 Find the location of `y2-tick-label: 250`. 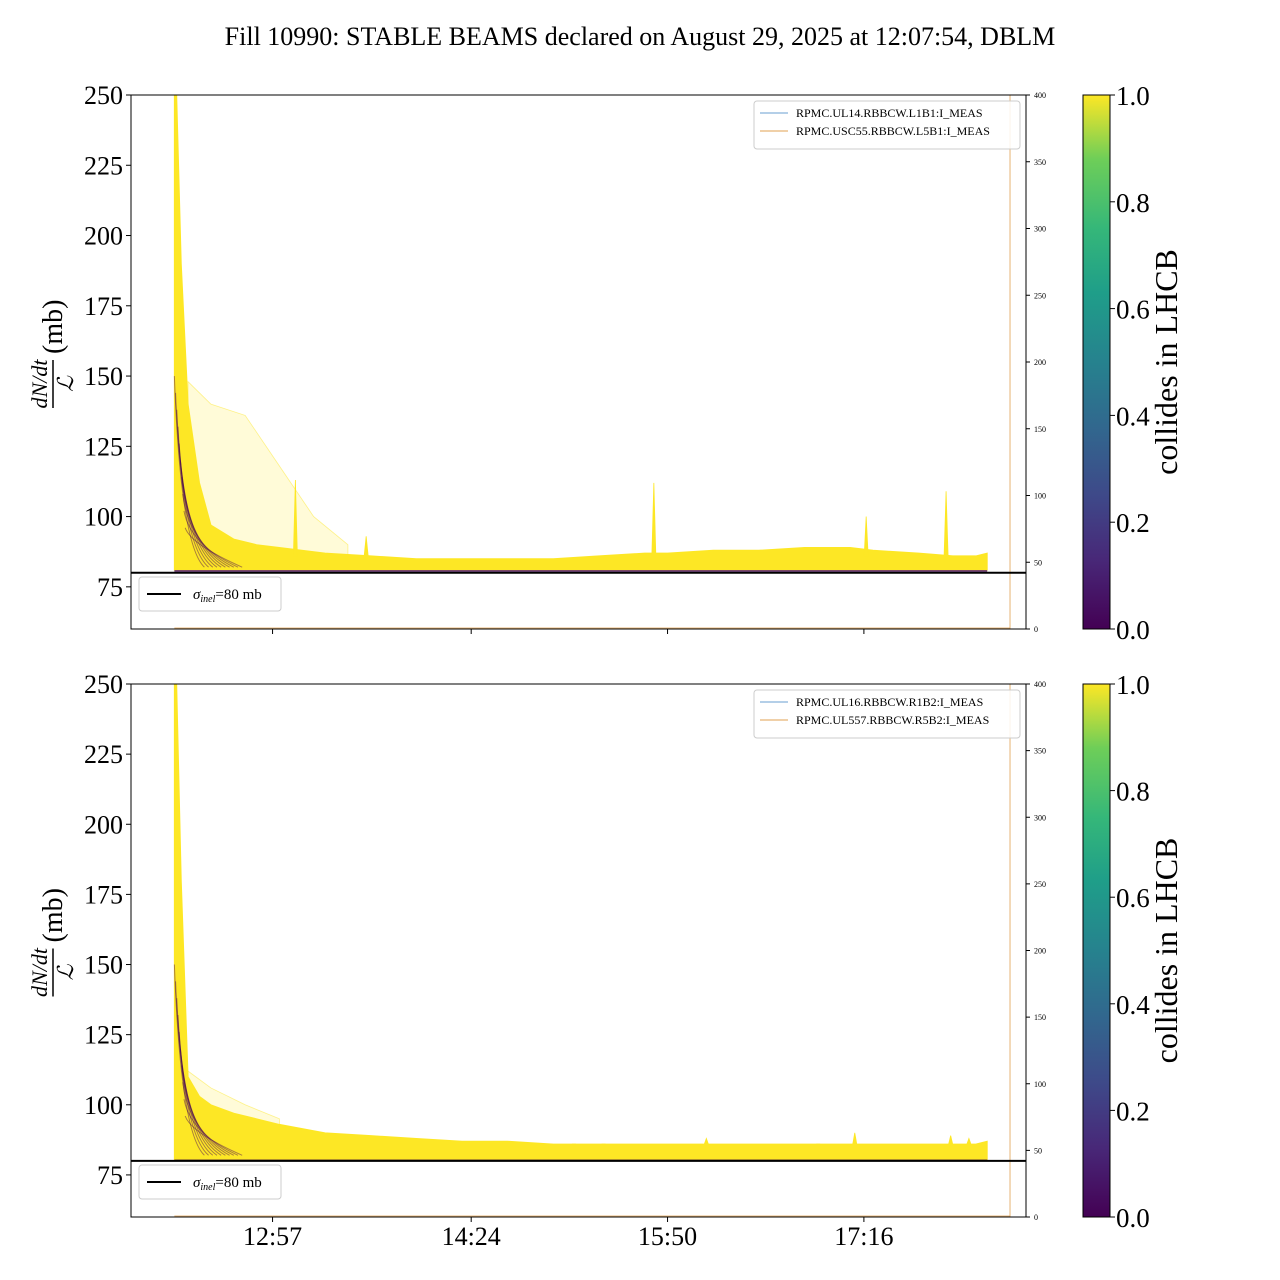

y2-tick-label: 250 is located at coordinates (1040, 295).